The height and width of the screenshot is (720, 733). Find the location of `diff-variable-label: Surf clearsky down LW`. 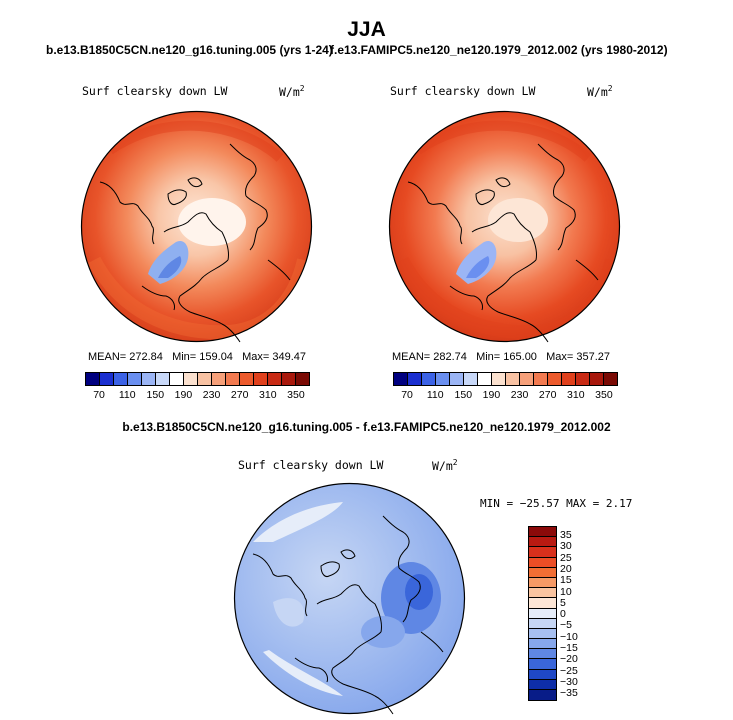

diff-variable-label: Surf clearsky down LW is located at coordinates (311, 465).